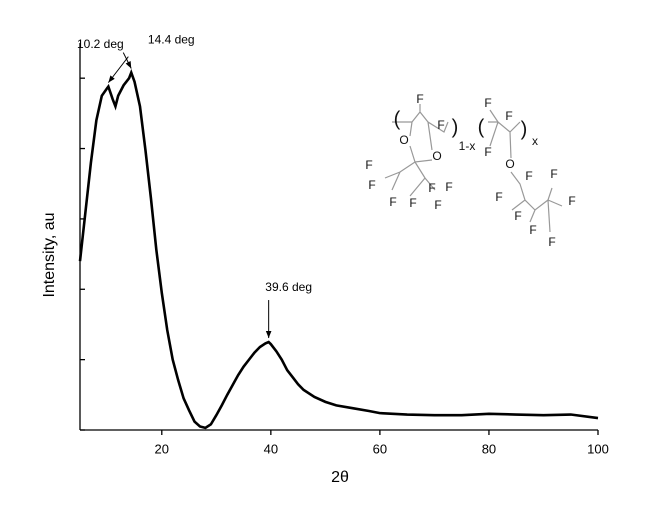 This screenshot has height=531, width=650. Describe the element at coordinates (171, 40) in the screenshot. I see `annotation: 14.4 deg` at that location.